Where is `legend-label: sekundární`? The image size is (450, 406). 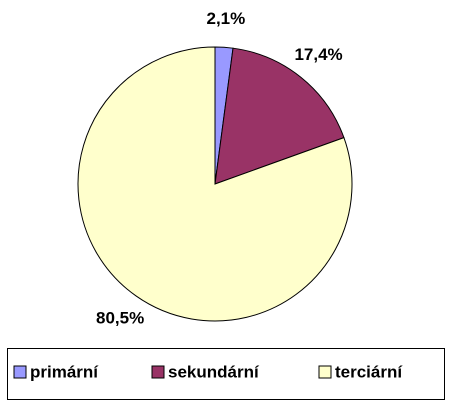 legend-label: sekundární is located at coordinates (214, 371).